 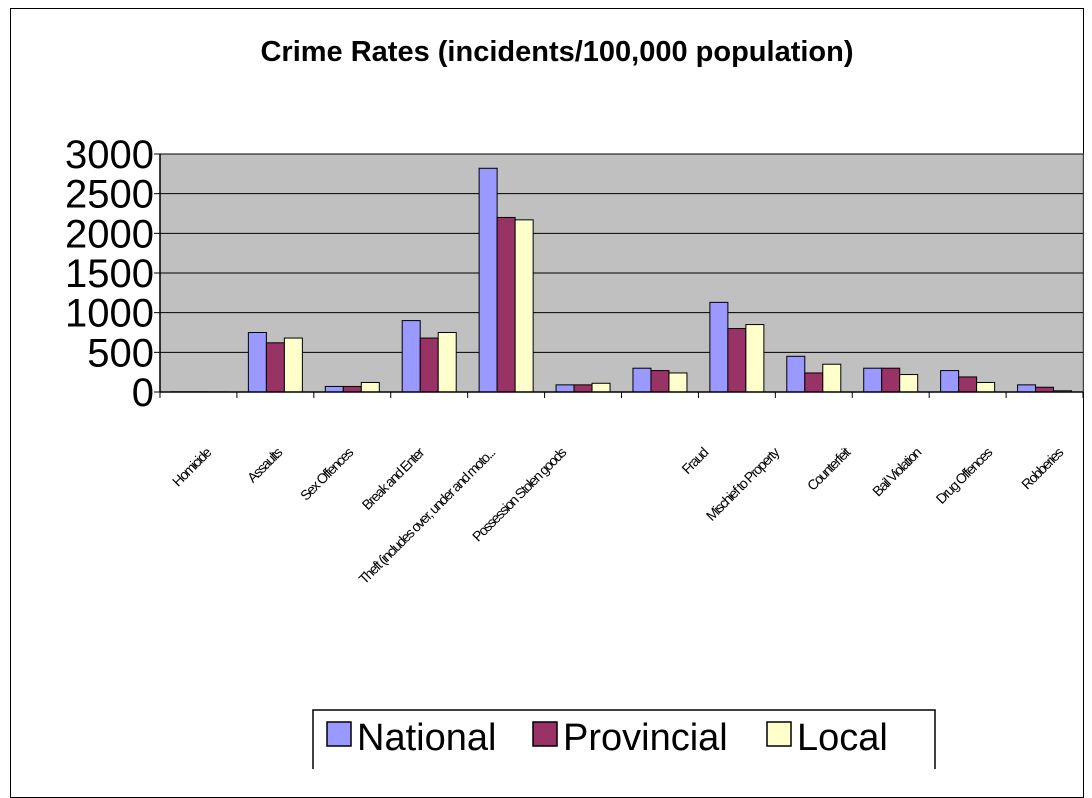 I want to click on x-tick-label: Counterfeit, so click(x=829, y=469).